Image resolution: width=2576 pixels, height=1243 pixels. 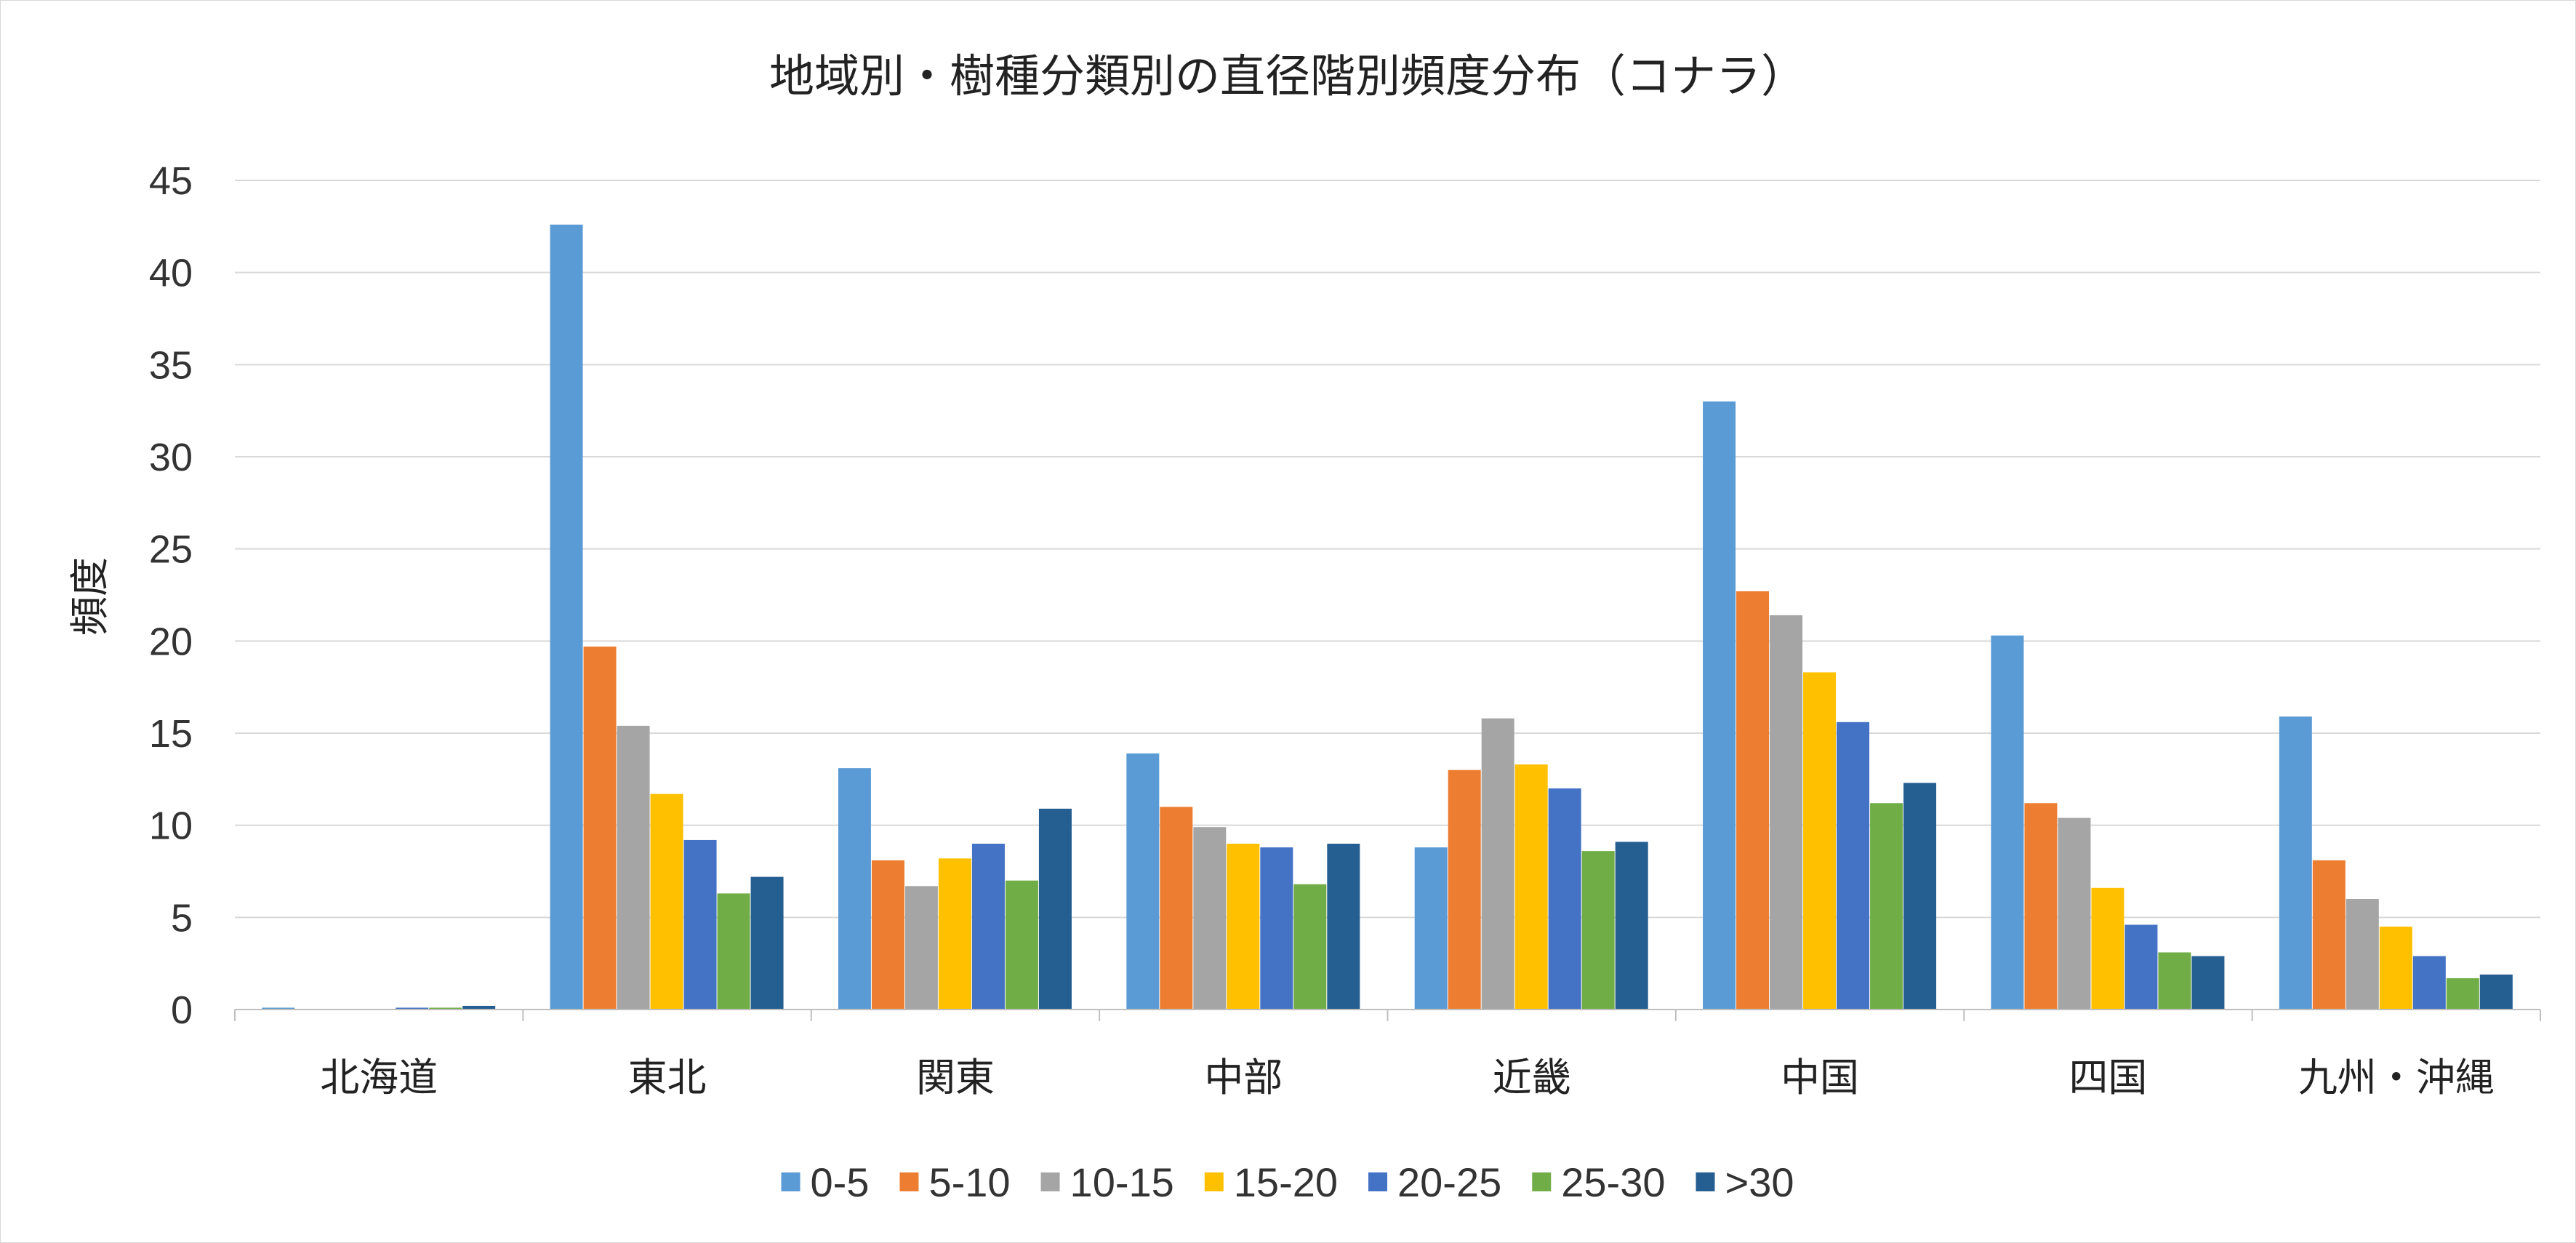 What do you see at coordinates (1820, 1077) in the screenshot?
I see `x-tick-label: 中国` at bounding box center [1820, 1077].